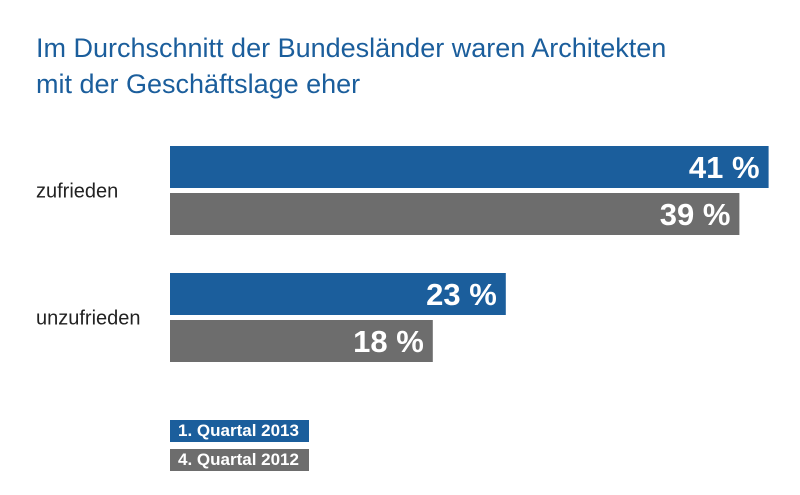  Describe the element at coordinates (88, 319) in the screenshot. I see `category-label-unzufrieden: unzufrieden` at that location.